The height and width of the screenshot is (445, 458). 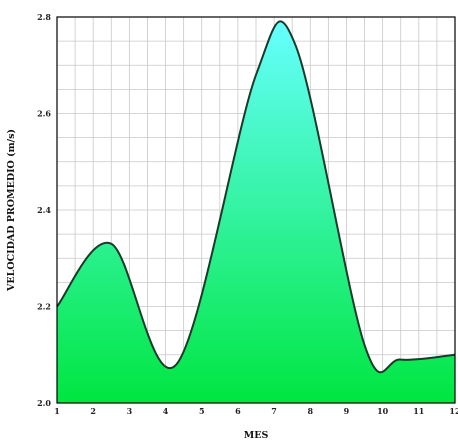 What do you see at coordinates (57, 411) in the screenshot?
I see `x-tick-label: 1` at bounding box center [57, 411].